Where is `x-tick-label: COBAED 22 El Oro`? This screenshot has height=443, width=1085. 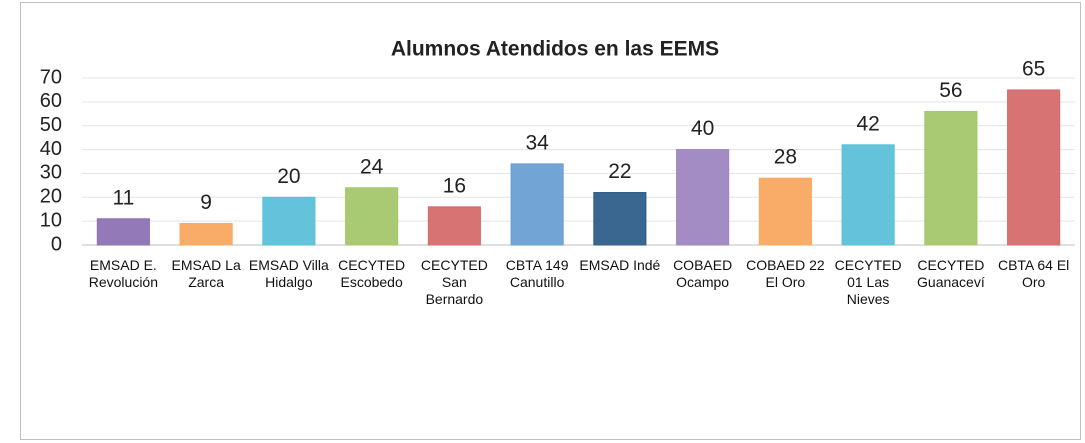 x-tick-label: COBAED 22 El Oro is located at coordinates (785, 273).